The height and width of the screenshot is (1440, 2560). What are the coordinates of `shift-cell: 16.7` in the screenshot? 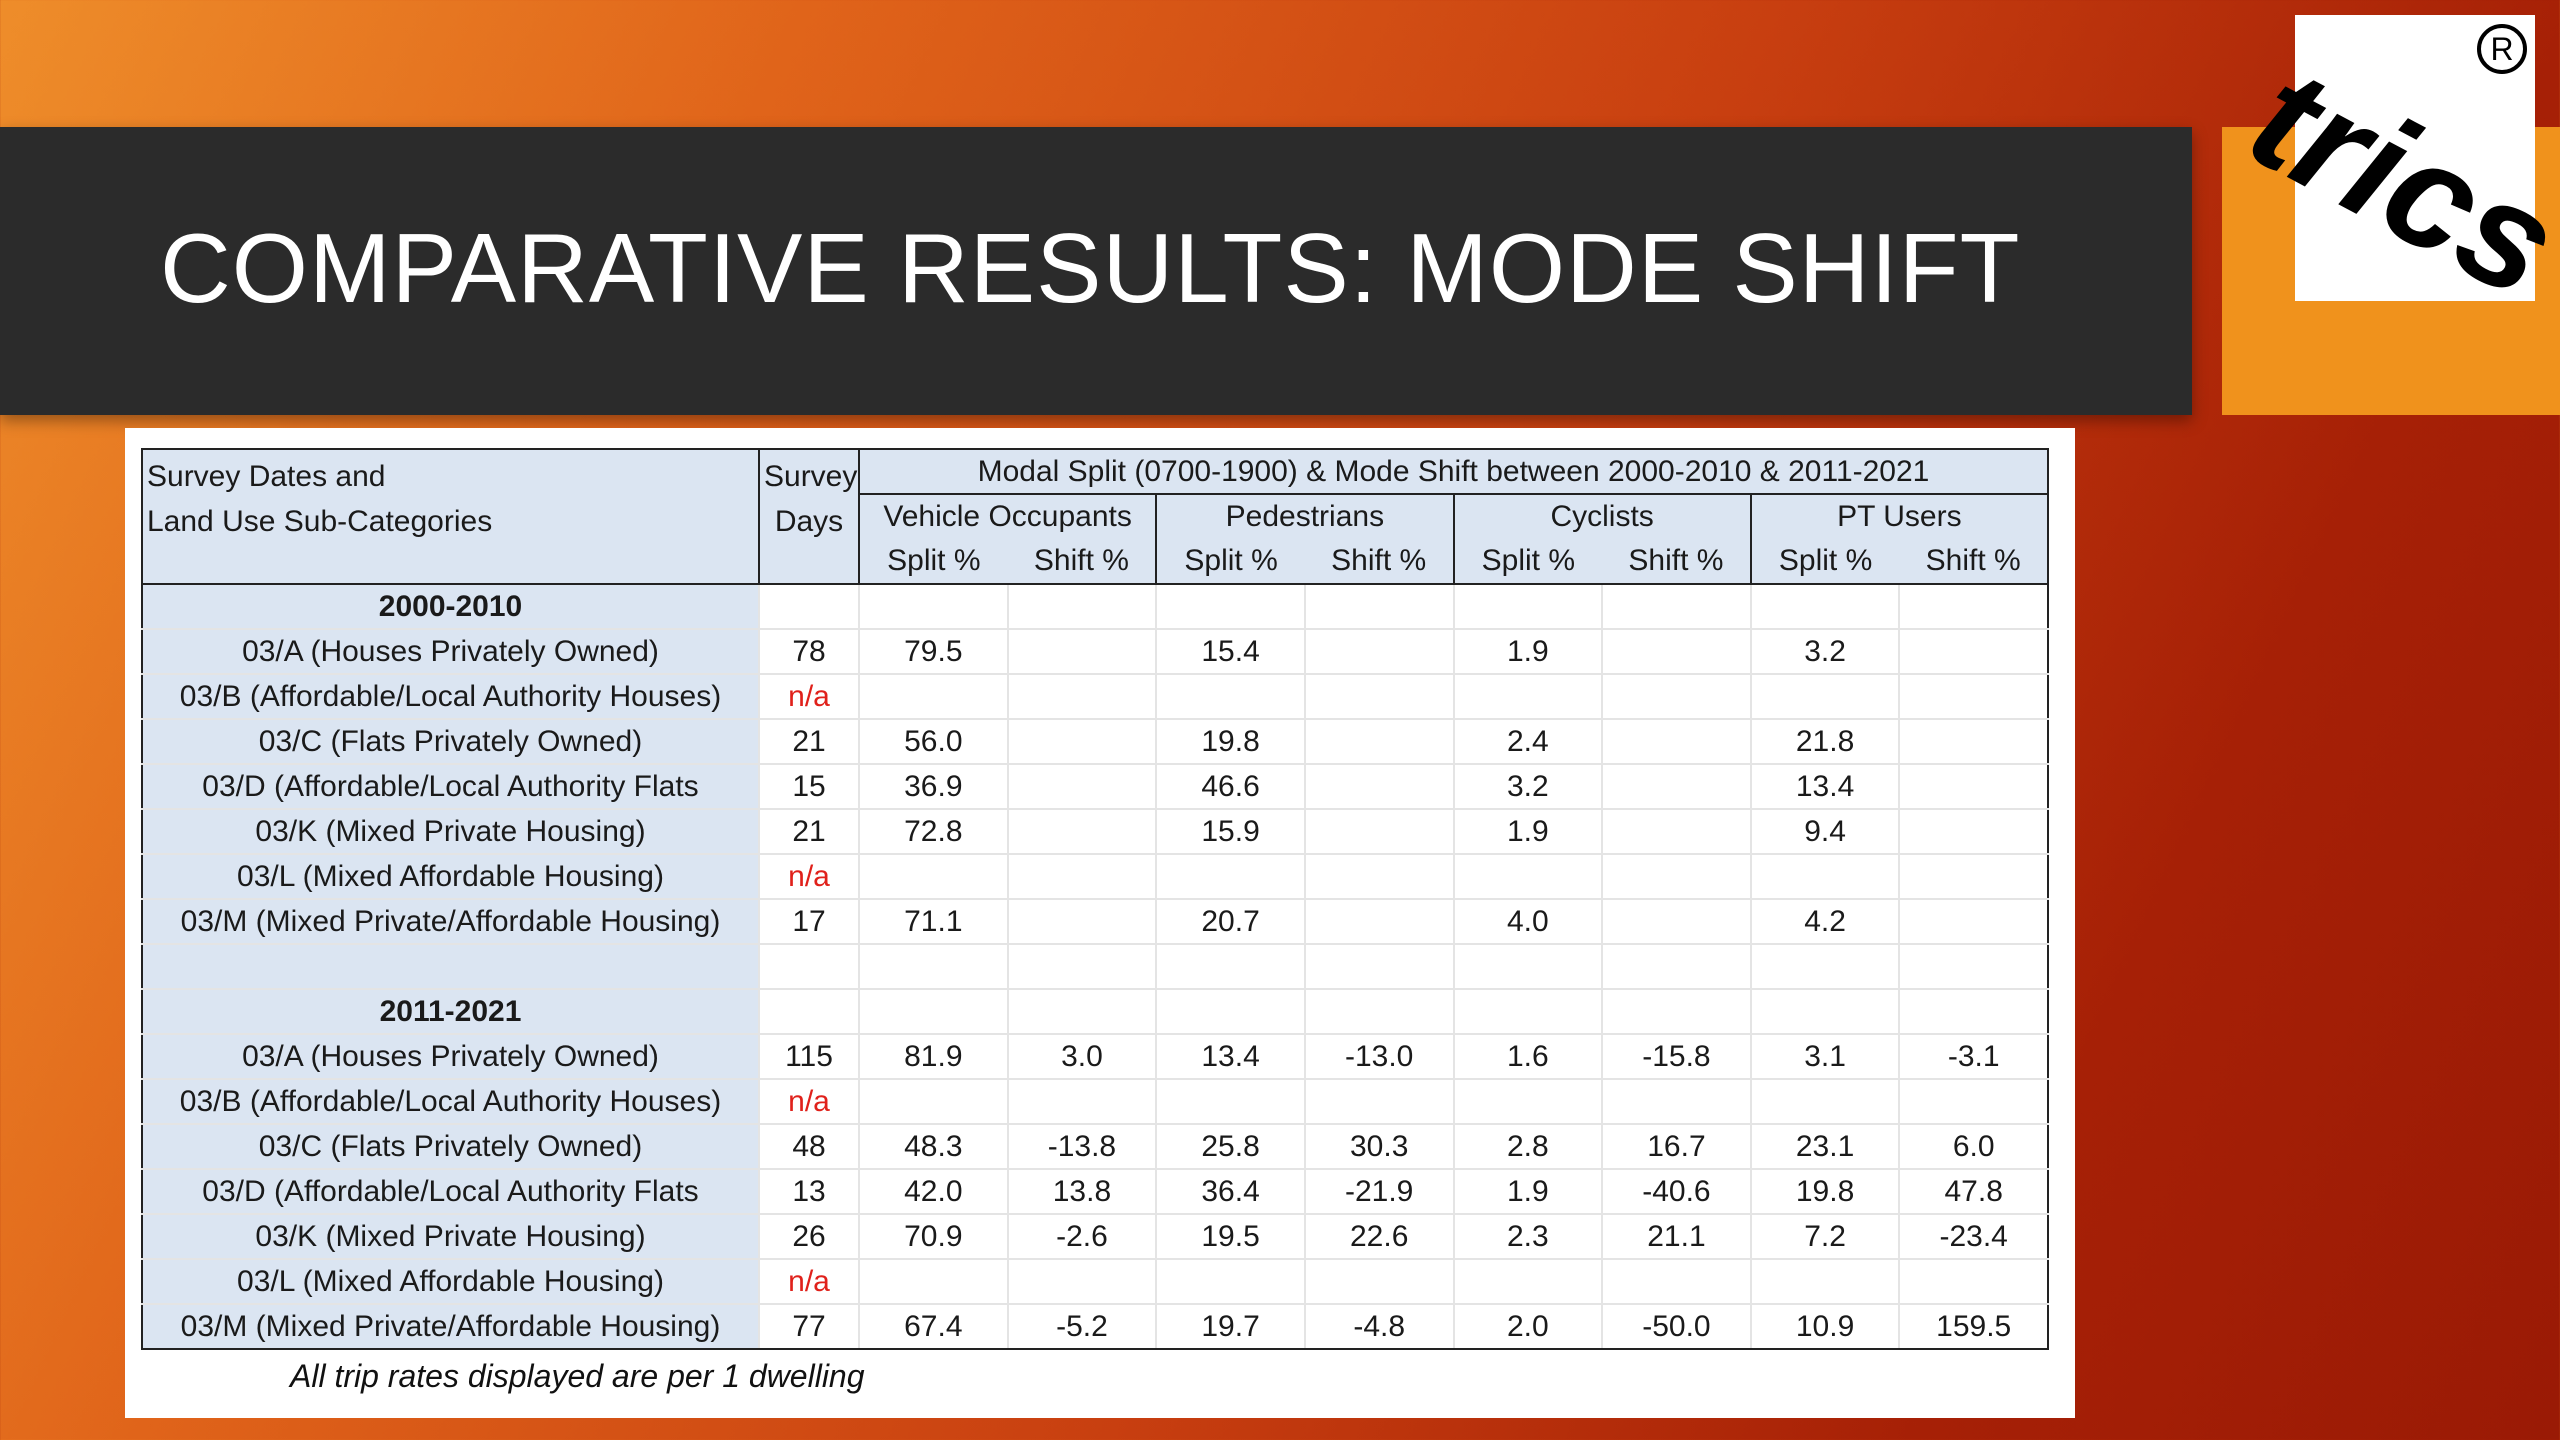 It's located at (1677, 1147).